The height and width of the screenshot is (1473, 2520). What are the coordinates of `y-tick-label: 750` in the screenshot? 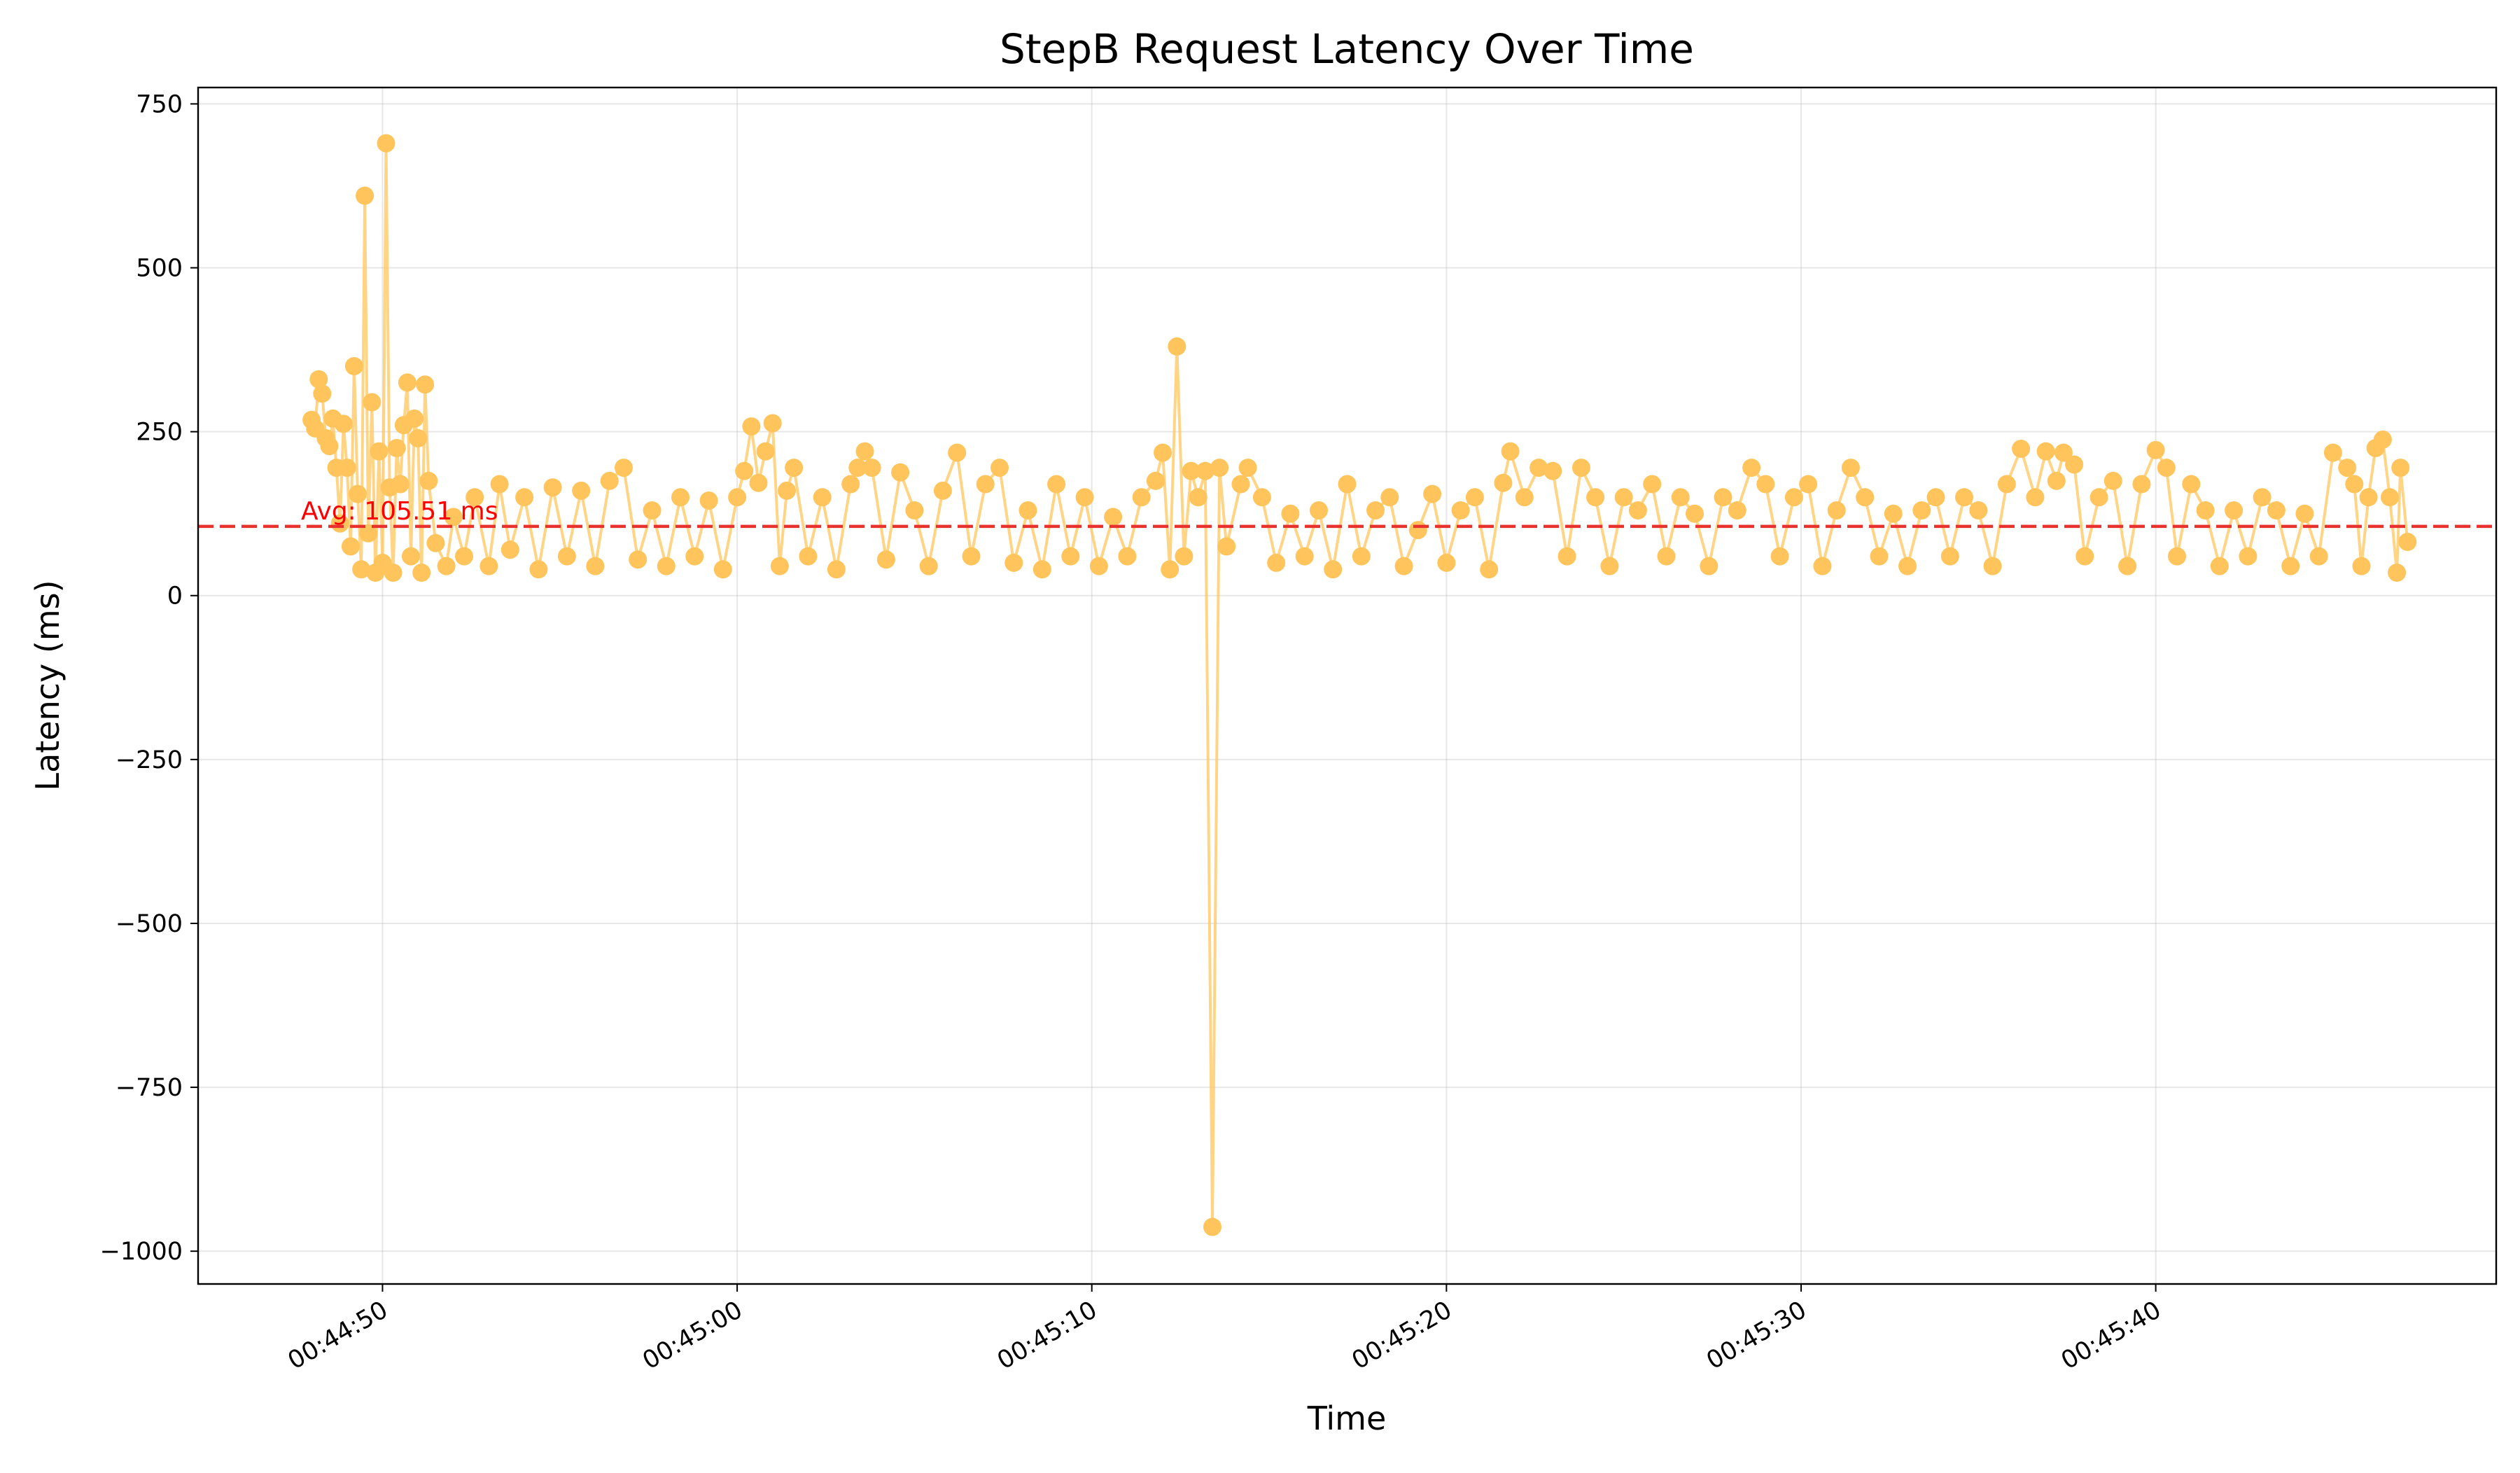 It's located at (159, 104).